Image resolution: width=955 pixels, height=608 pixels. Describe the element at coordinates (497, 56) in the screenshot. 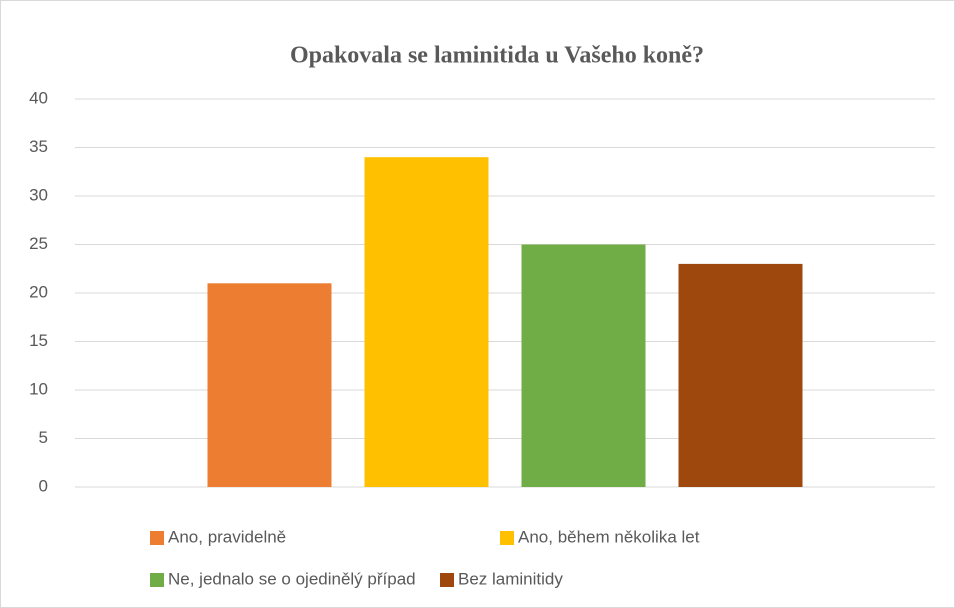

I see `chart-title: Opakovala se laminitida u Vašeho koně?` at that location.